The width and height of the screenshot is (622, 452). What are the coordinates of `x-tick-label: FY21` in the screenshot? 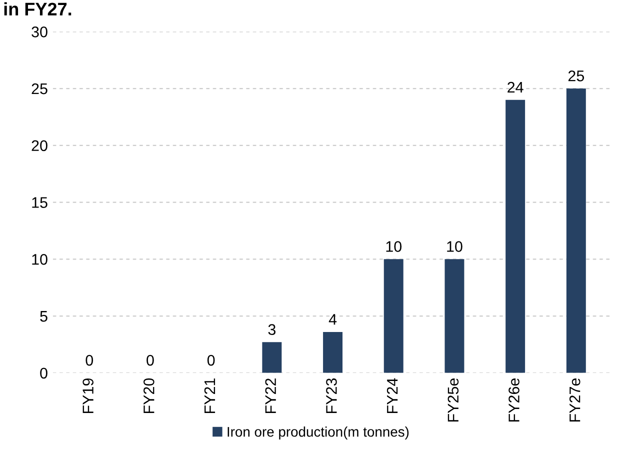 It's located at (210, 396).